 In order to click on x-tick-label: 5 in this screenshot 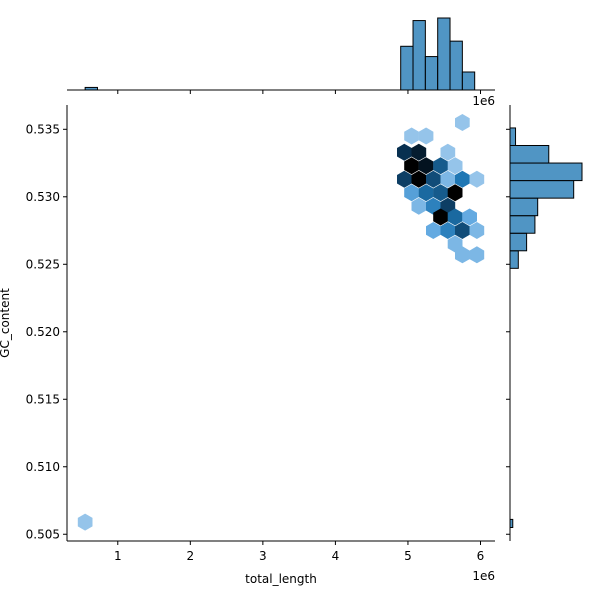, I will do `click(408, 556)`.